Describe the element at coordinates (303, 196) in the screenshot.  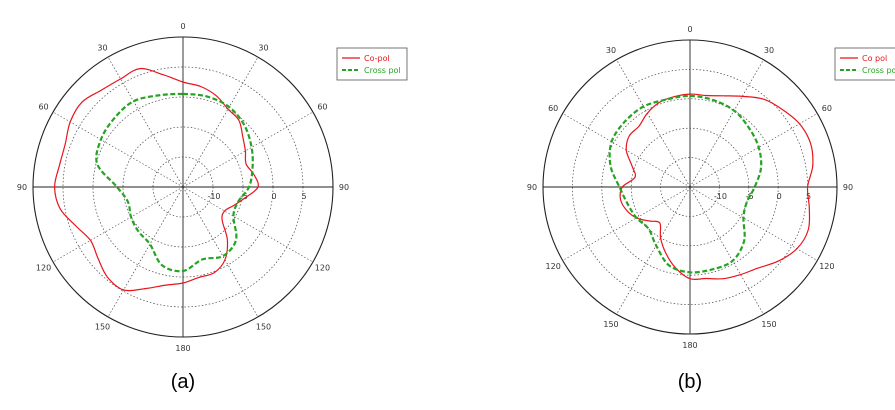
I see `radial-tick-label: 5` at that location.